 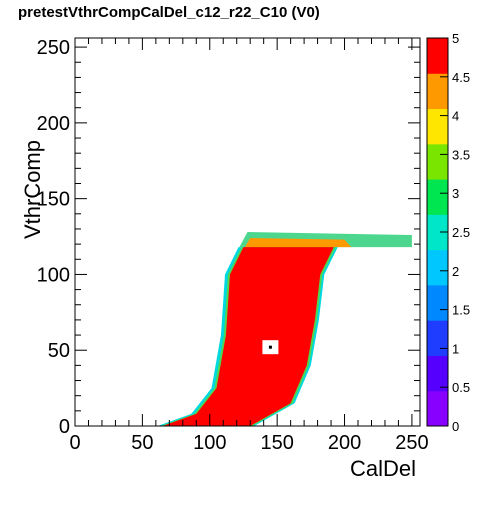 I want to click on colorbar-tick-label: 3, so click(x=455, y=193).